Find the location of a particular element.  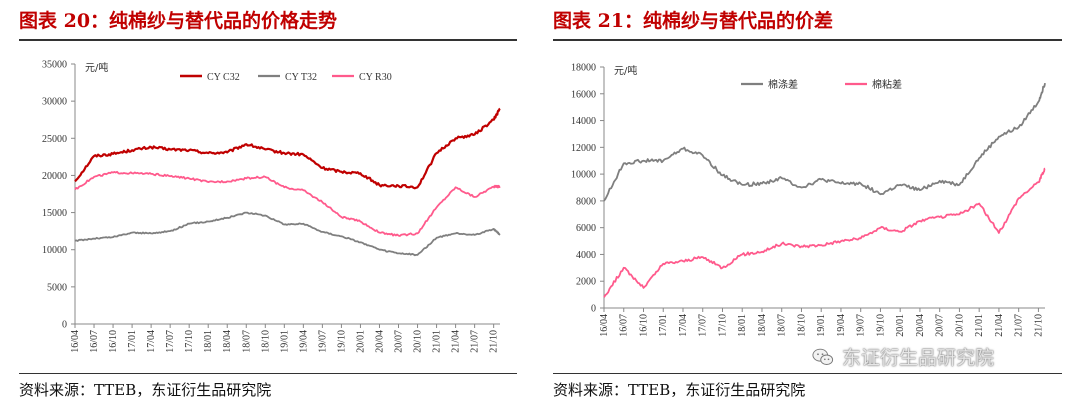

chart-title-right: 图表 21：纯棉纱与替代品的价差 is located at coordinates (693, 21).